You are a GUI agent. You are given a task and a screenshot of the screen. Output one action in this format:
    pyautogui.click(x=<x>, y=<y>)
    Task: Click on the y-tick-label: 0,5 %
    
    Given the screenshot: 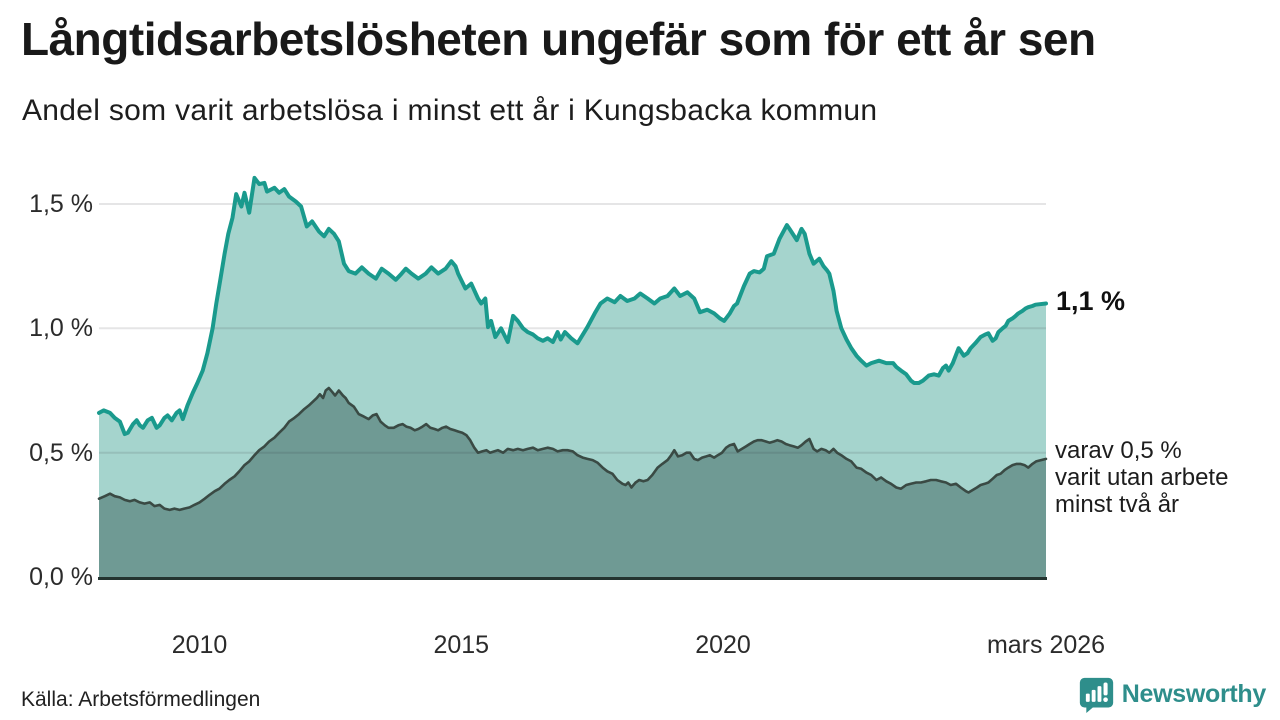 What is the action you would take?
    pyautogui.click(x=61, y=452)
    